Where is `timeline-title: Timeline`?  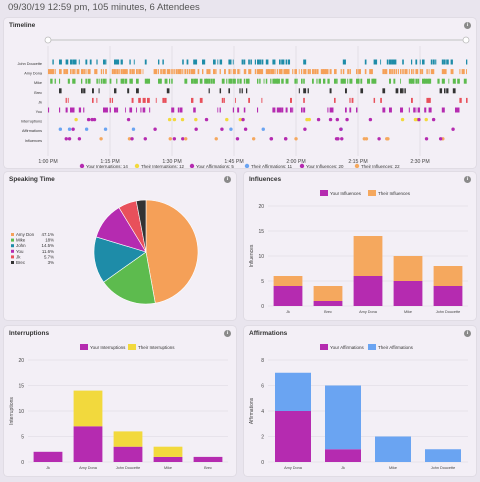 timeline-title: Timeline is located at coordinates (22, 25).